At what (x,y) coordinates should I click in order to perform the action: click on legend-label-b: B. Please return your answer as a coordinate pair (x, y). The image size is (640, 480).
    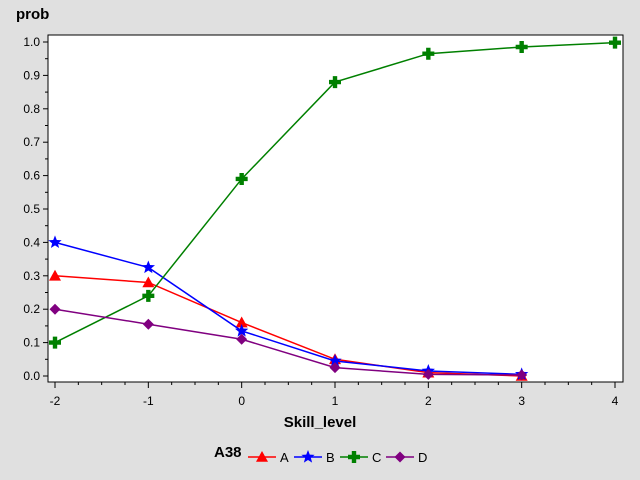
    Looking at the image, I should click on (330, 457).